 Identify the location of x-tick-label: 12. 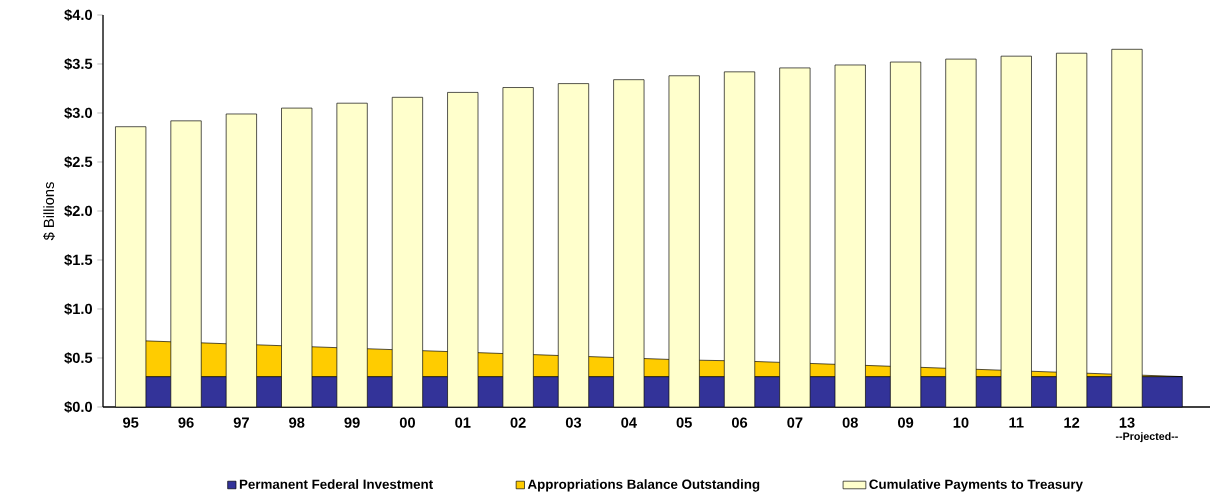
(1072, 422).